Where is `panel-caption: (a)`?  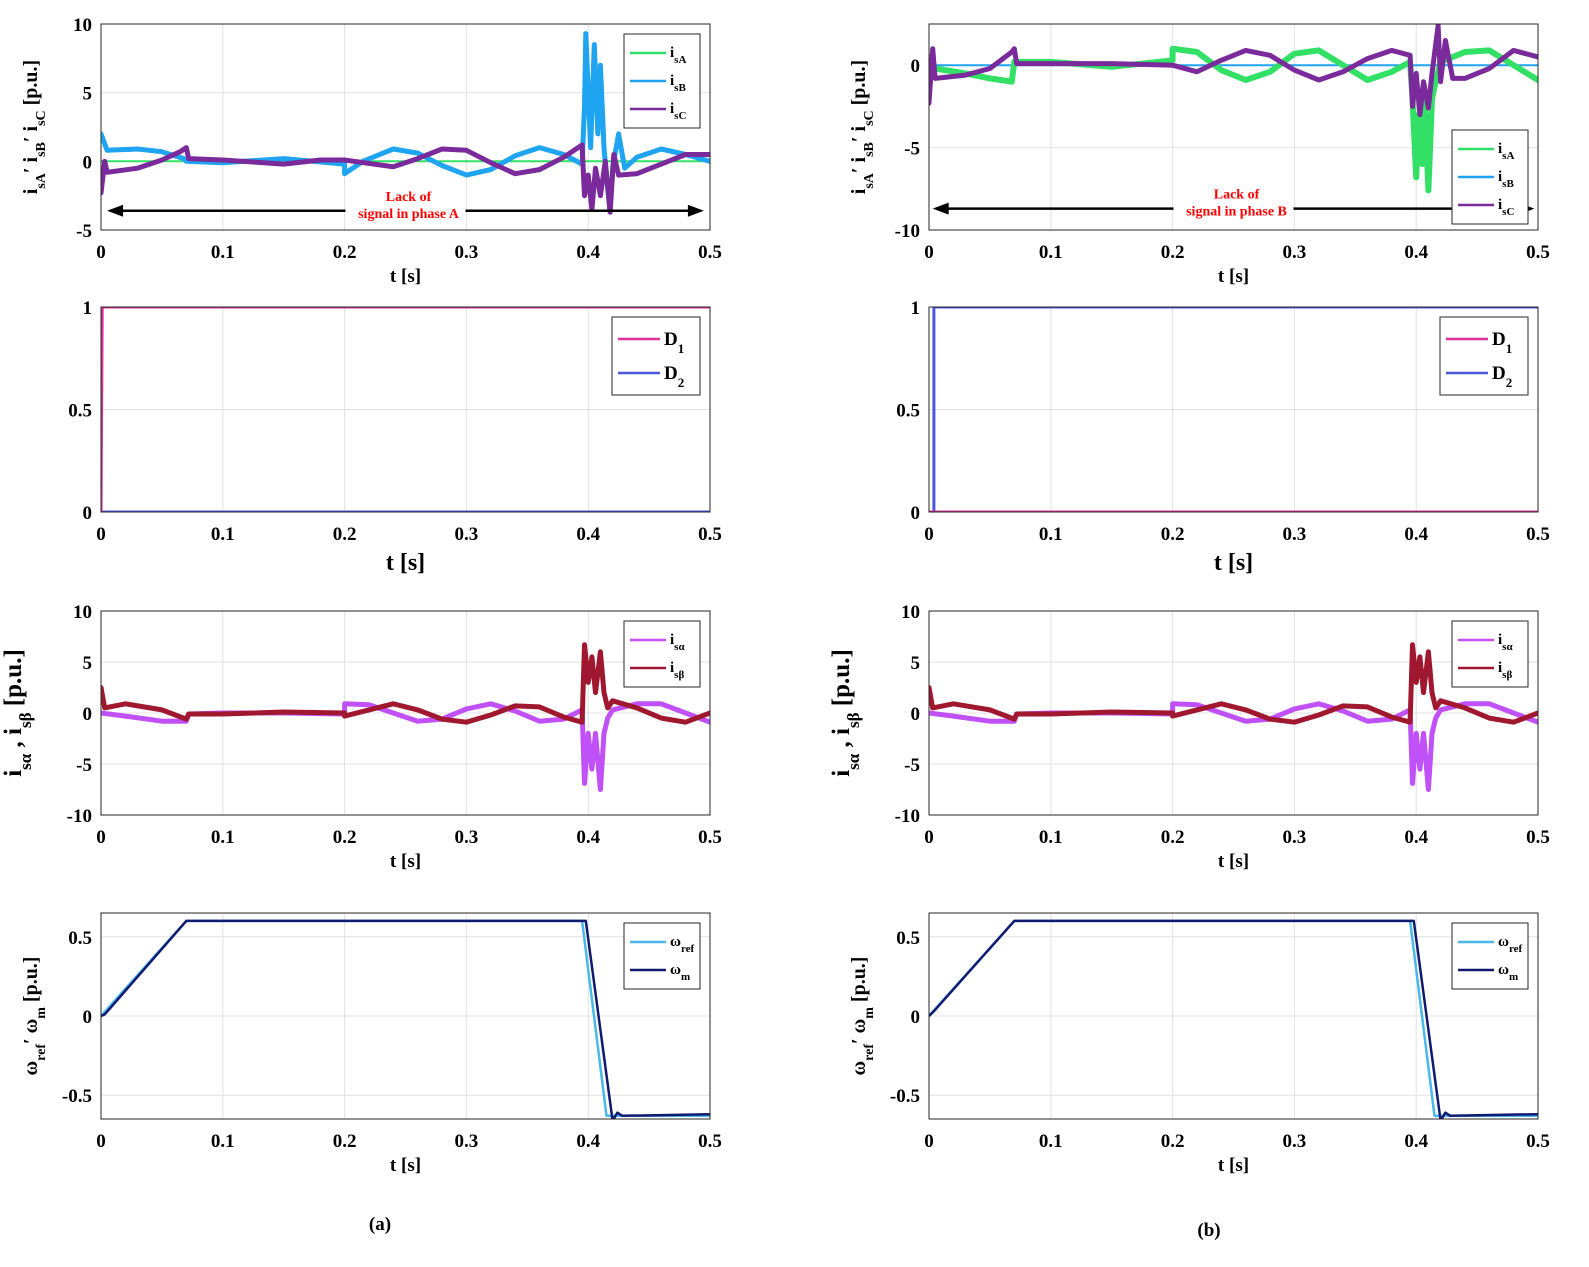 panel-caption: (a) is located at coordinates (380, 1224).